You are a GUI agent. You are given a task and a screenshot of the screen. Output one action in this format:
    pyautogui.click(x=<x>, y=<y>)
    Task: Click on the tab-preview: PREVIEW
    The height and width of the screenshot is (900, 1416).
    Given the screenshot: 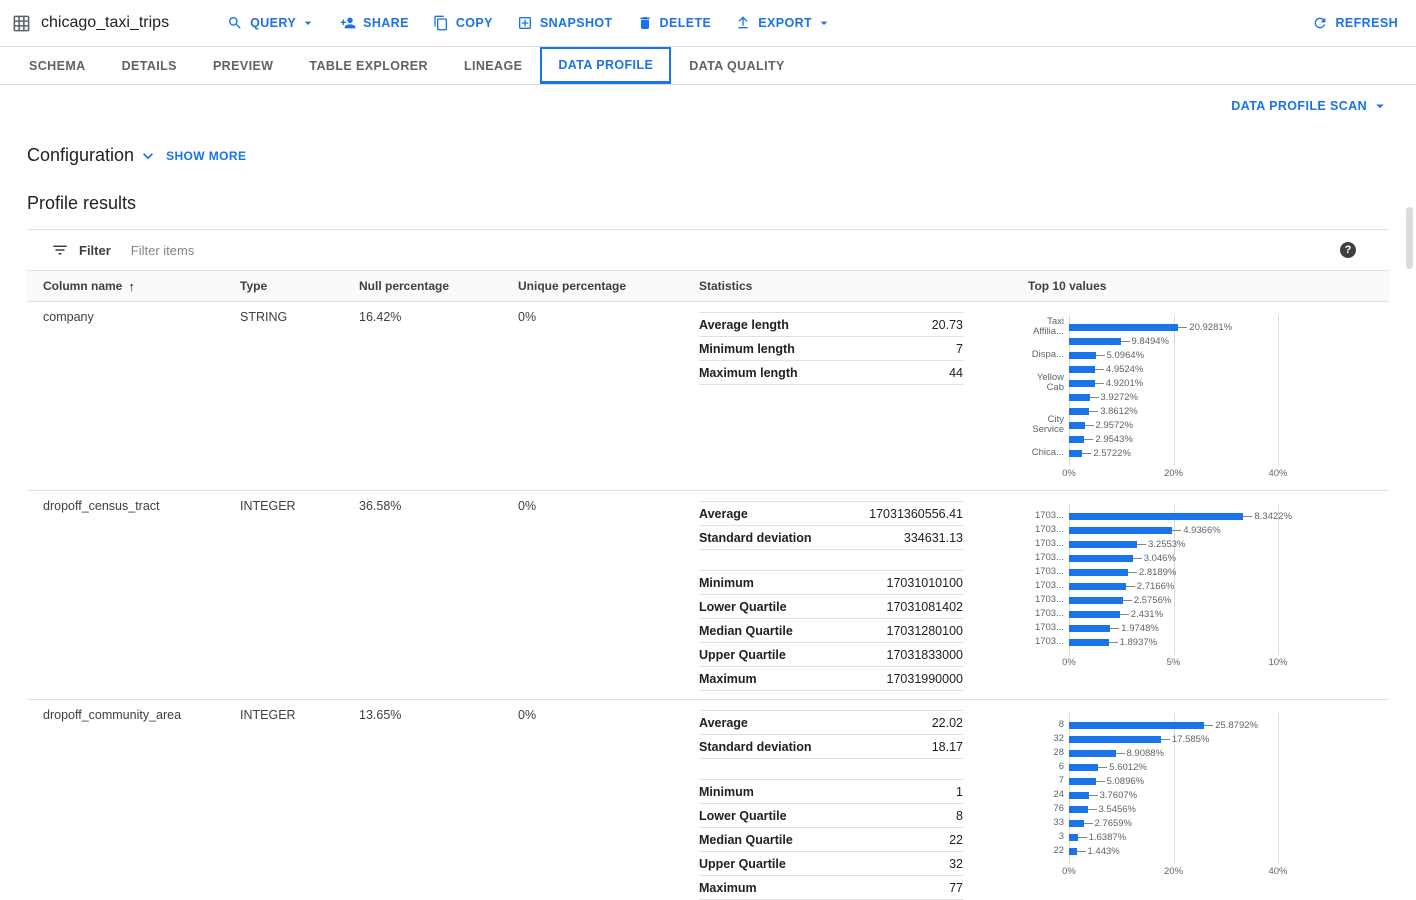 What is the action you would take?
    pyautogui.click(x=243, y=65)
    